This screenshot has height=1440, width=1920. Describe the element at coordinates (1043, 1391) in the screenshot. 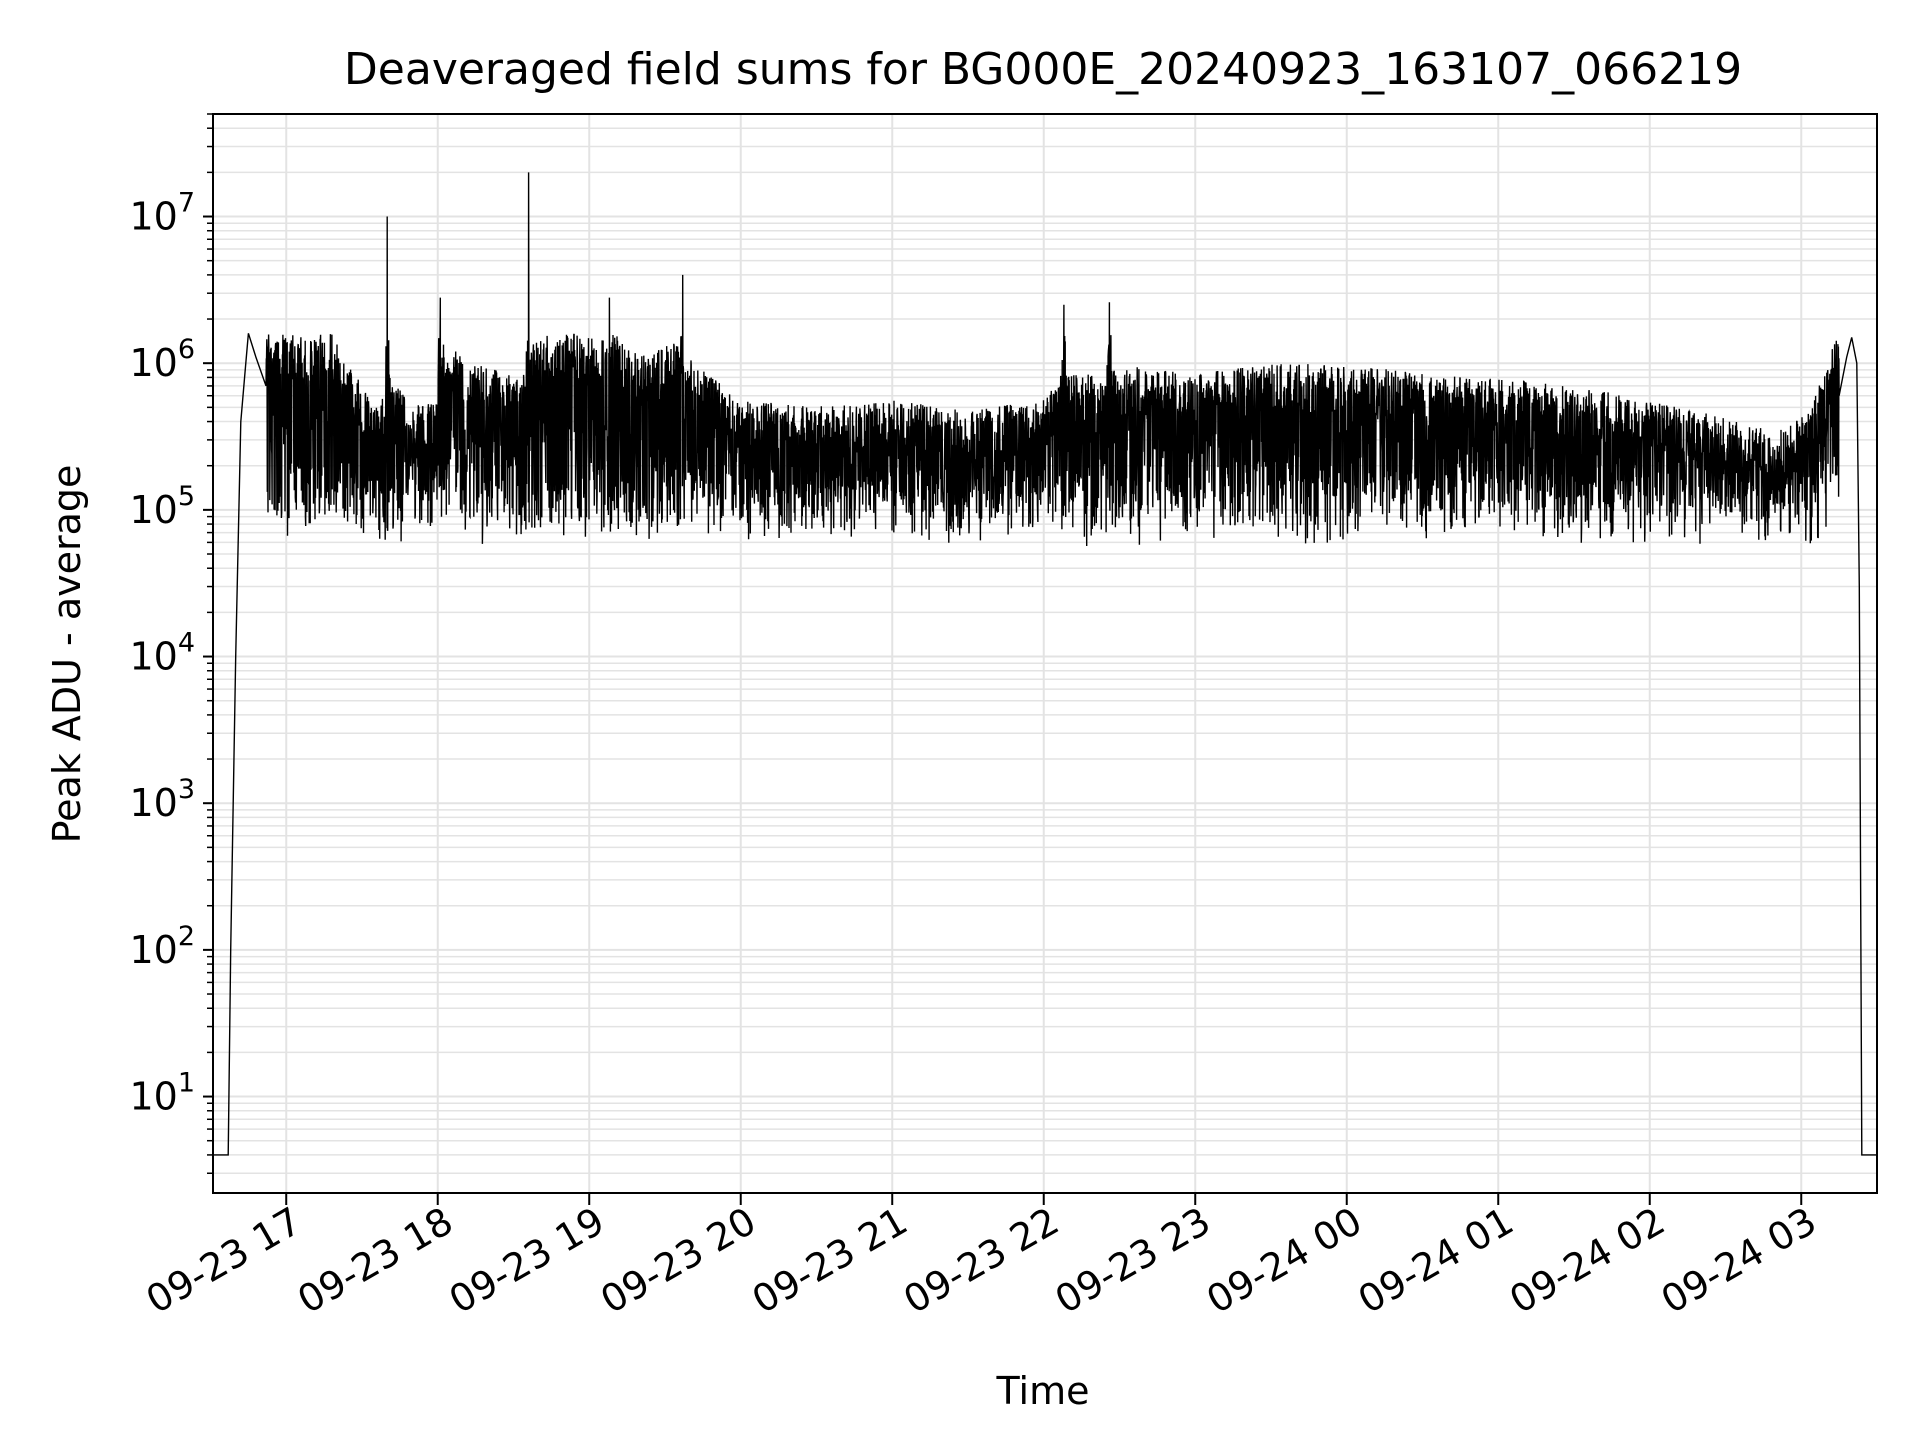

I see `x-axis-label: Time` at that location.